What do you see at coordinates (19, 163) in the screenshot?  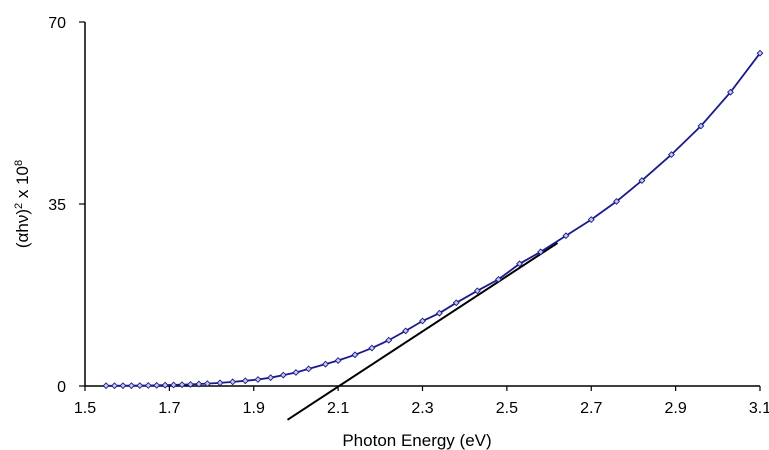 I see `y-axis-title-sup2: 8` at bounding box center [19, 163].